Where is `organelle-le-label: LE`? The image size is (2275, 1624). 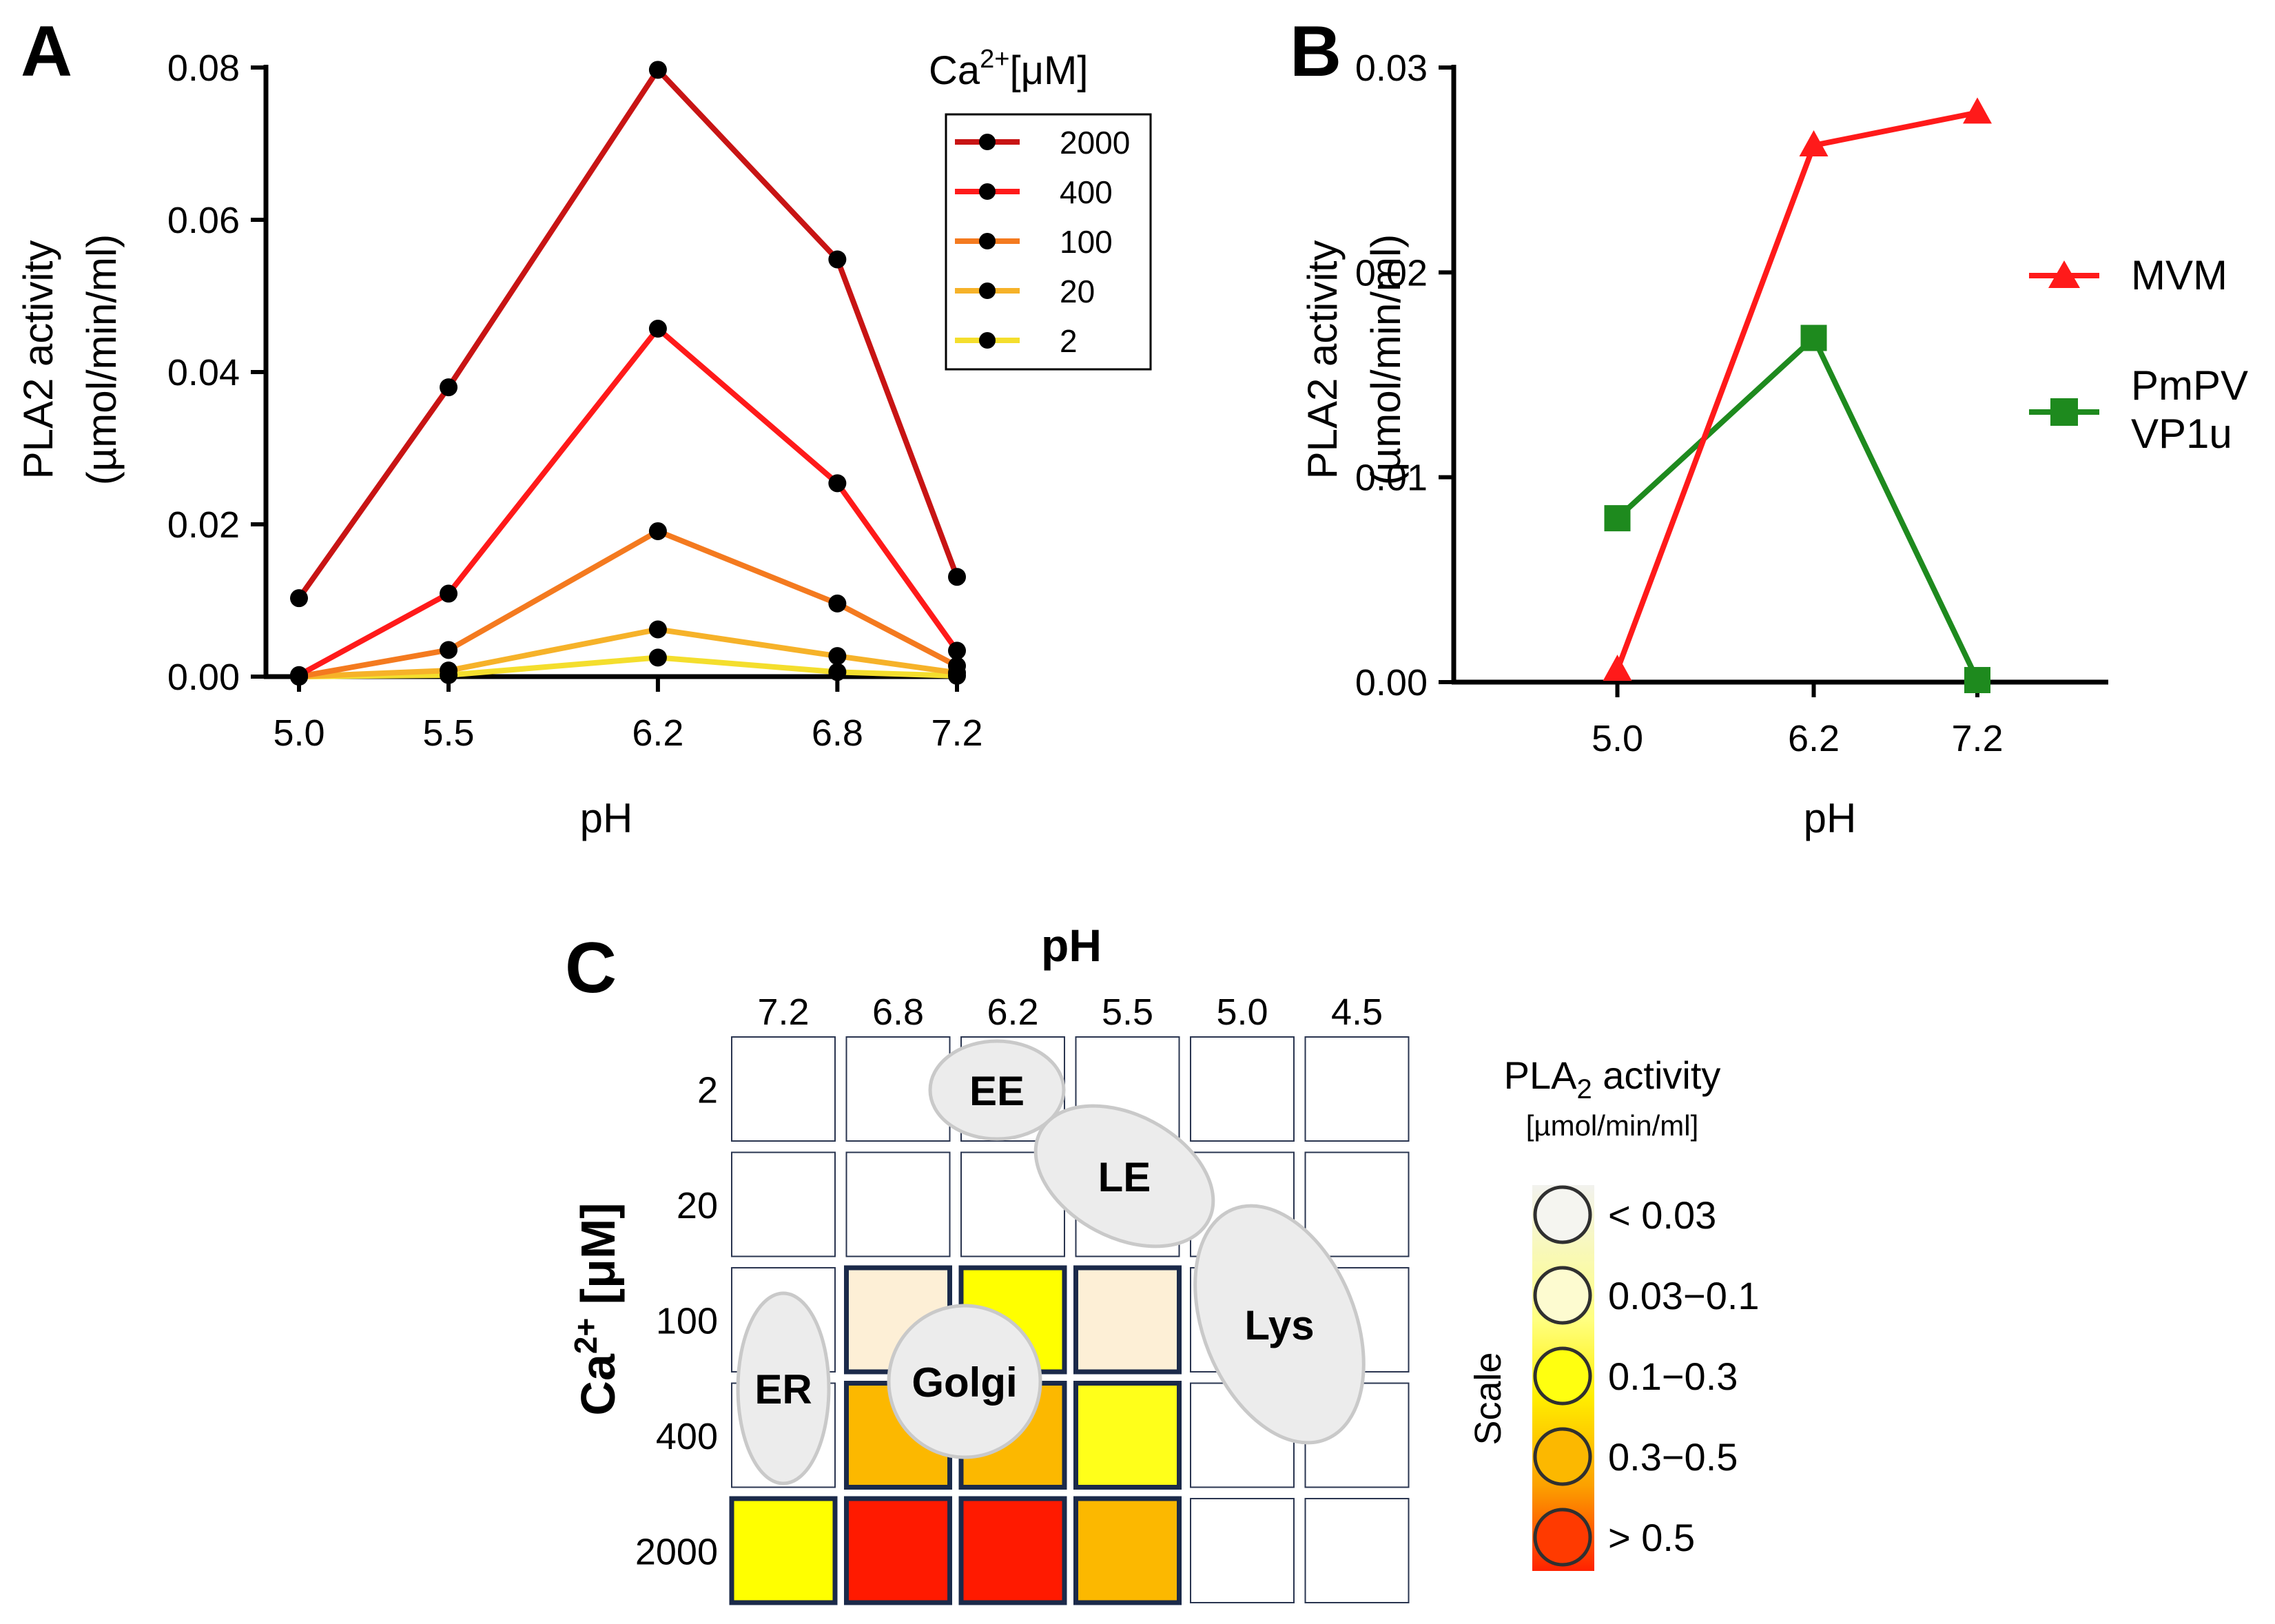 organelle-le-label: LE is located at coordinates (1124, 1177).